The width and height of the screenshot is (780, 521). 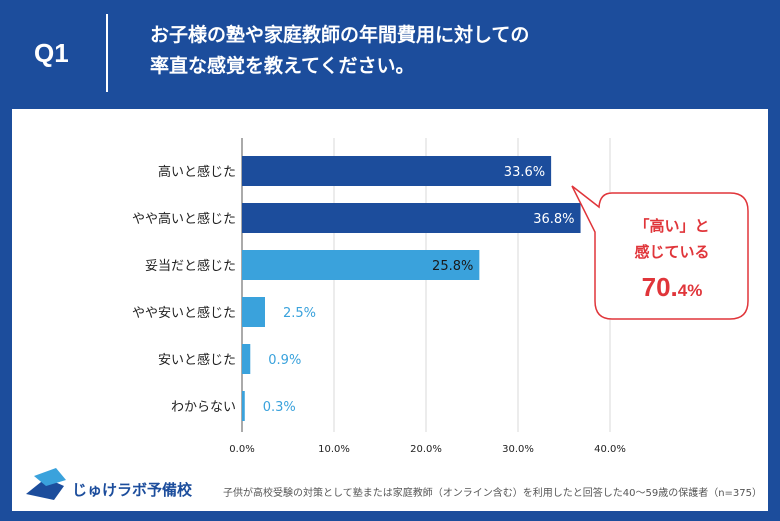 I want to click on x-tick-label: 10.0%, so click(x=334, y=449).